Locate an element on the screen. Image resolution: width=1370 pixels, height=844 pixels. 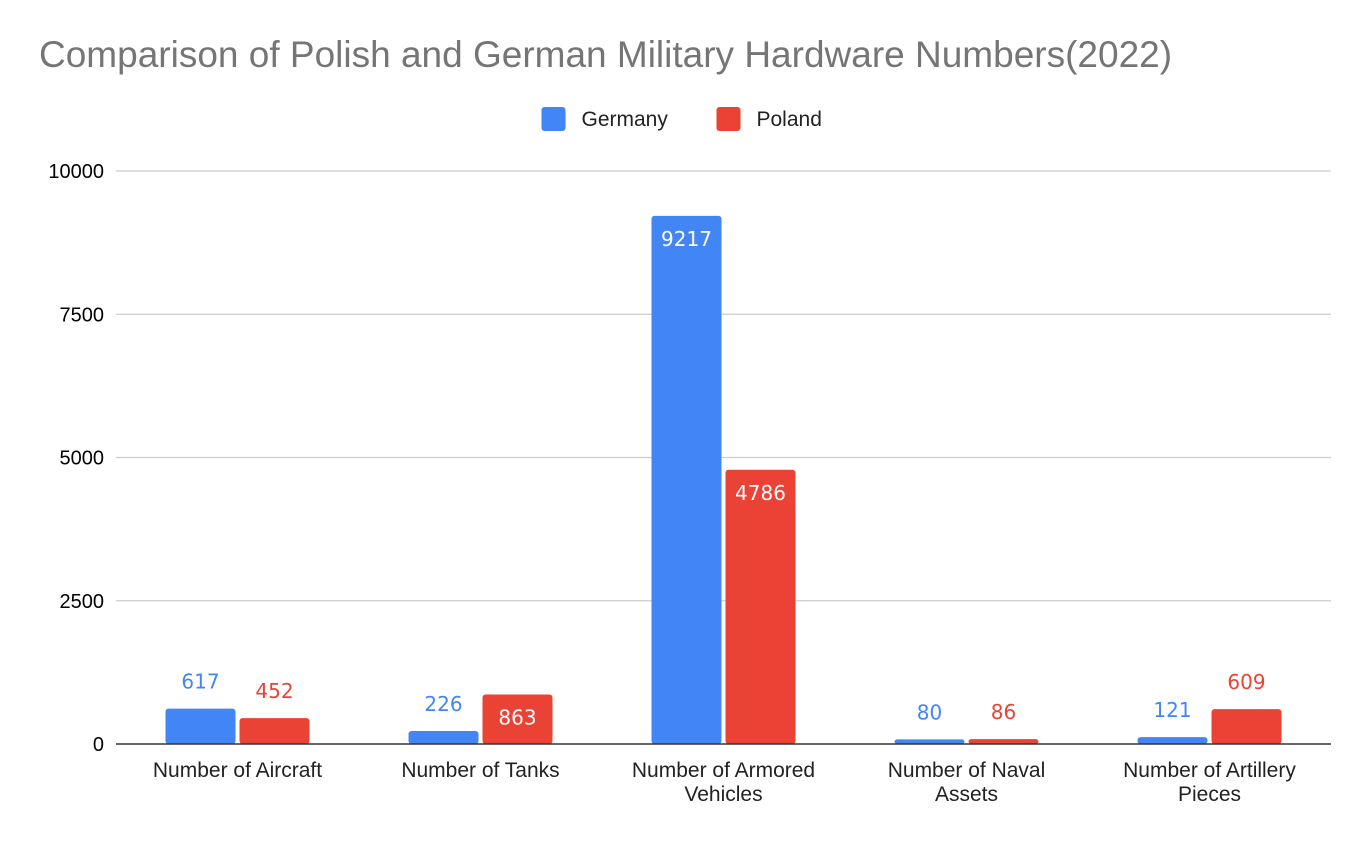
y-axis-ticks: 0 2500 5000 7500 10000 is located at coordinates (76, 458).